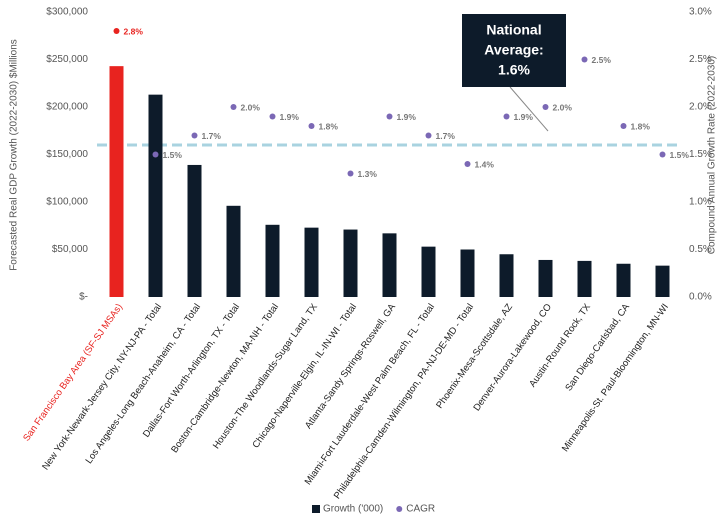  I want to click on y2-tick-label: 0.5%, so click(700, 249).